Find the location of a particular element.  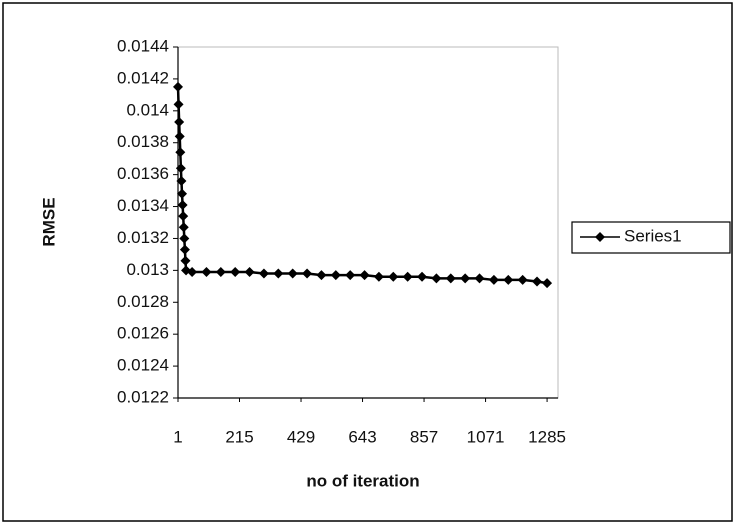

y-tick-label: 0.013 is located at coordinates (147, 269).